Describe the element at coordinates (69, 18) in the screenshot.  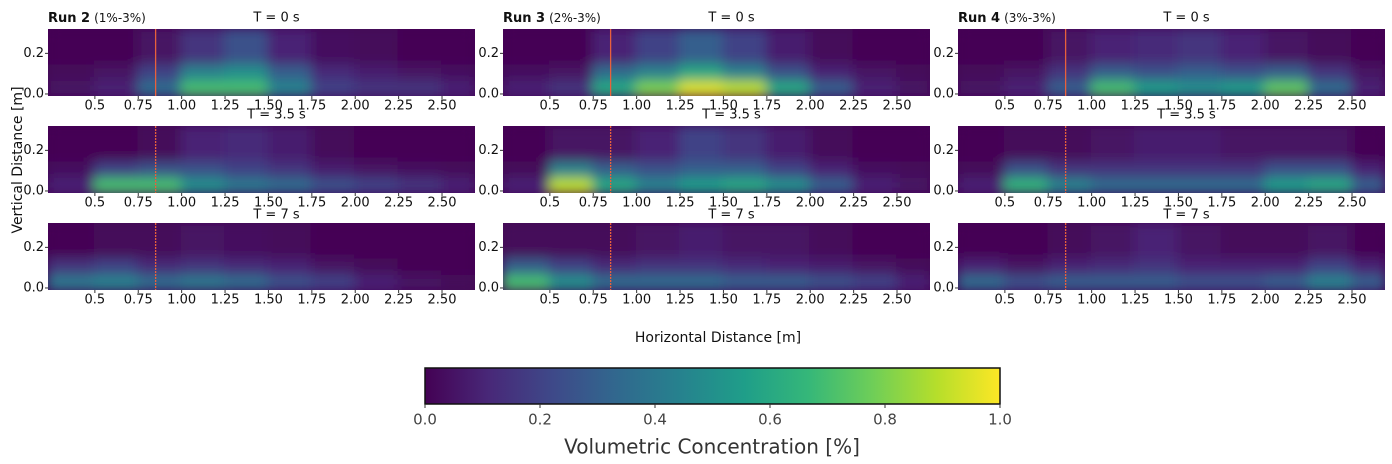
I see `run-name: Run 2` at that location.